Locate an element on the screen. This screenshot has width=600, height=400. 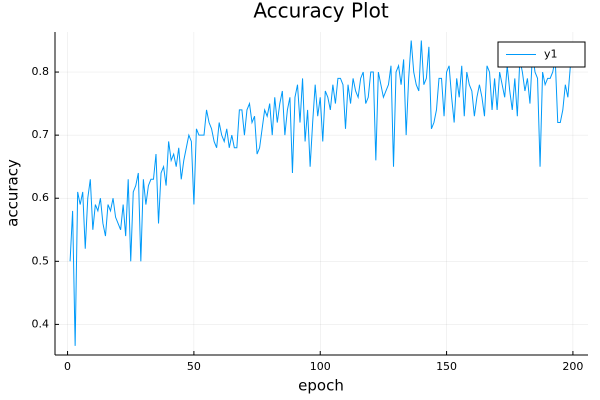
x-tick-label: 50 is located at coordinates (194, 366).